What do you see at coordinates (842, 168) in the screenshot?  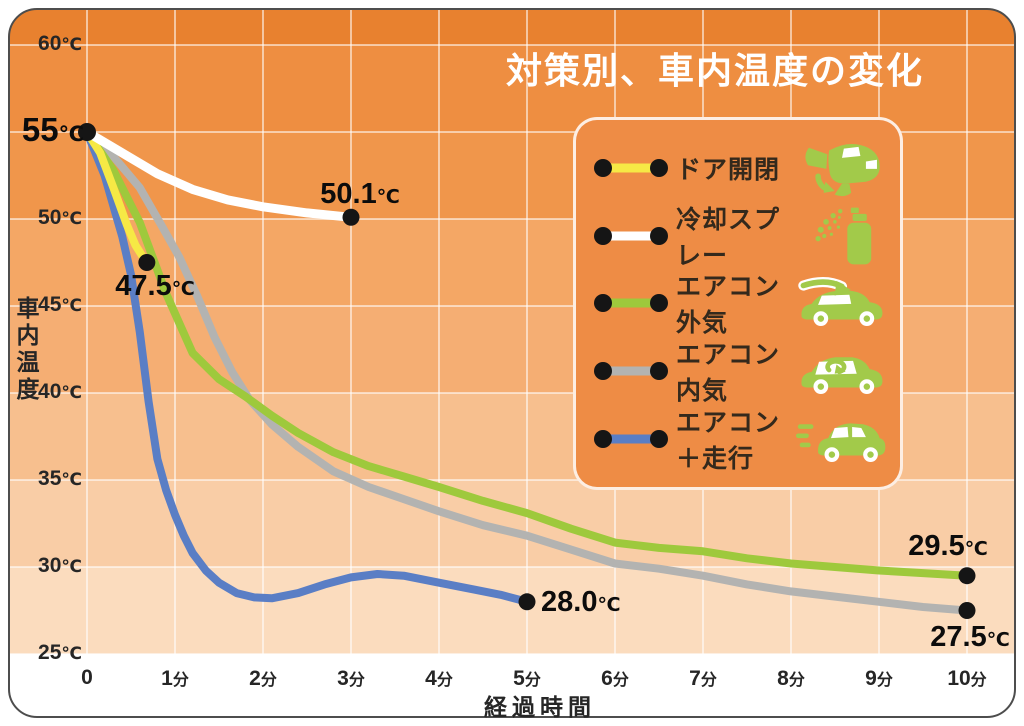 I see `door-open-car-icon` at bounding box center [842, 168].